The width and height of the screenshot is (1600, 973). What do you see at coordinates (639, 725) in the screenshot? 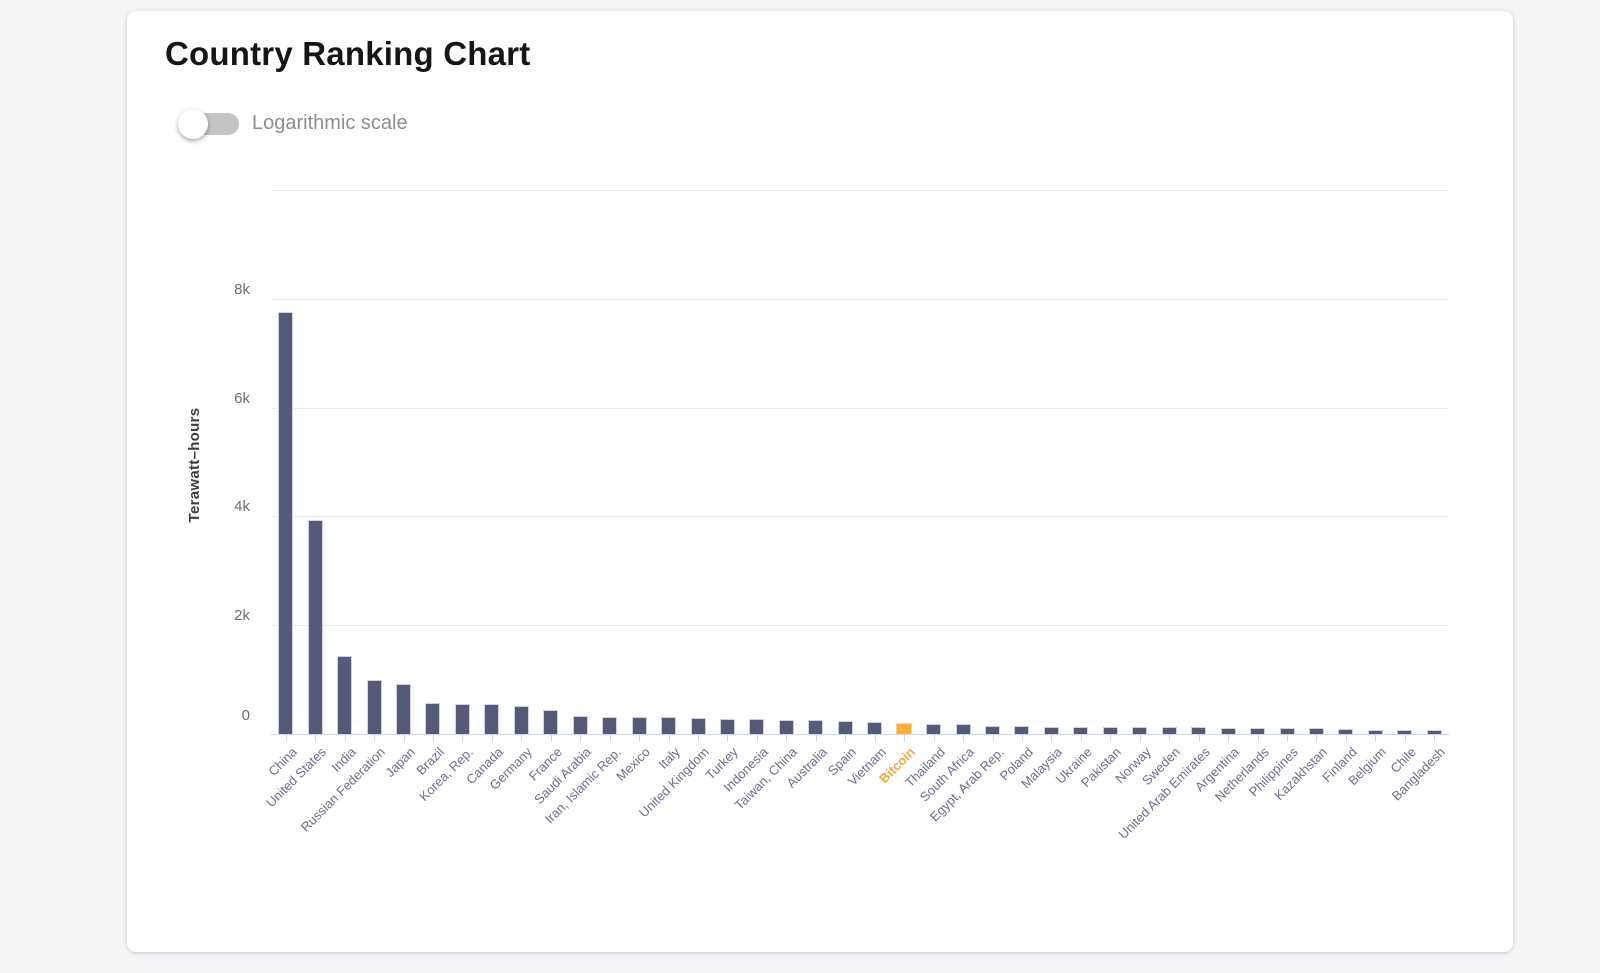
I see `bar-mexico` at bounding box center [639, 725].